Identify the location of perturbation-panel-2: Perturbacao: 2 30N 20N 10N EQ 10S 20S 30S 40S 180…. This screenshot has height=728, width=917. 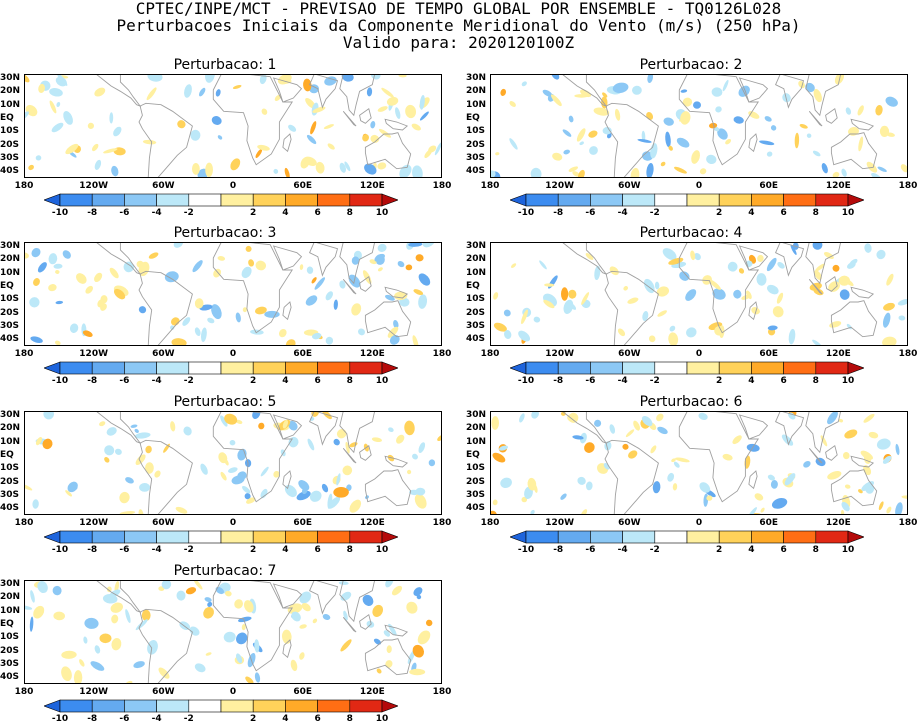
(691, 139).